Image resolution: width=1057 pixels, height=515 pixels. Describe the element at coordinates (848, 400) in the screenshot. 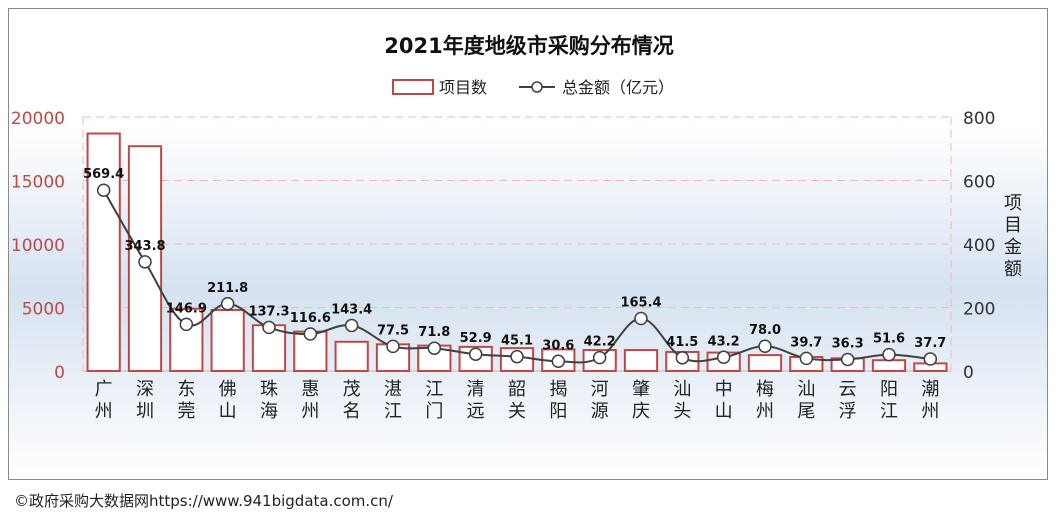

I see `category-label-云浮: 云浮` at that location.